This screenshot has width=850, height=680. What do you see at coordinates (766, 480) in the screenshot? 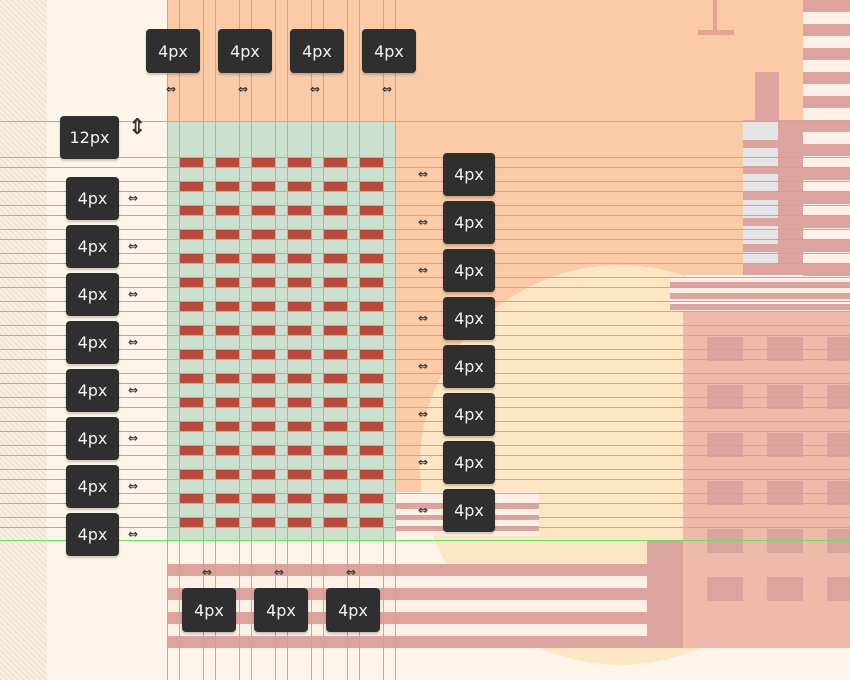
I see `right-building-windows` at bounding box center [766, 480].